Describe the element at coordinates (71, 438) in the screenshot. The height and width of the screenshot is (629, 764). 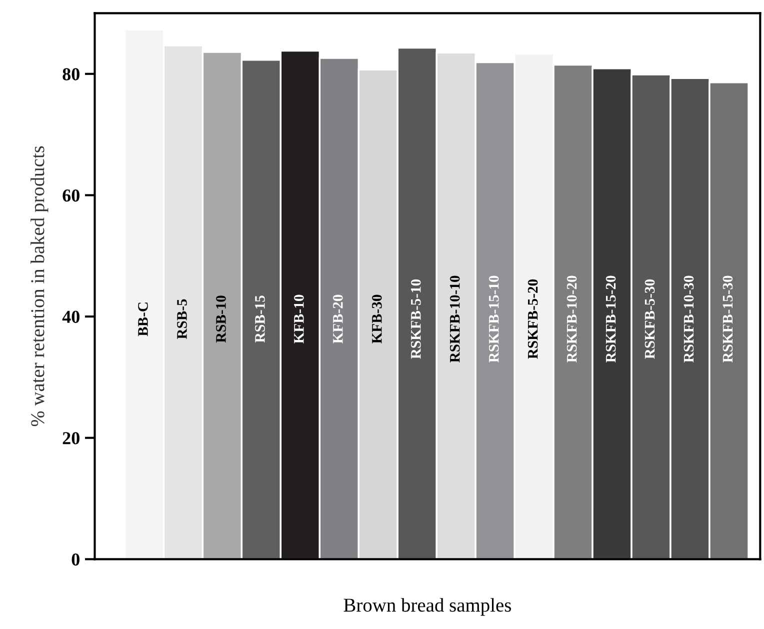
I see `y-tick-label: 20` at that location.